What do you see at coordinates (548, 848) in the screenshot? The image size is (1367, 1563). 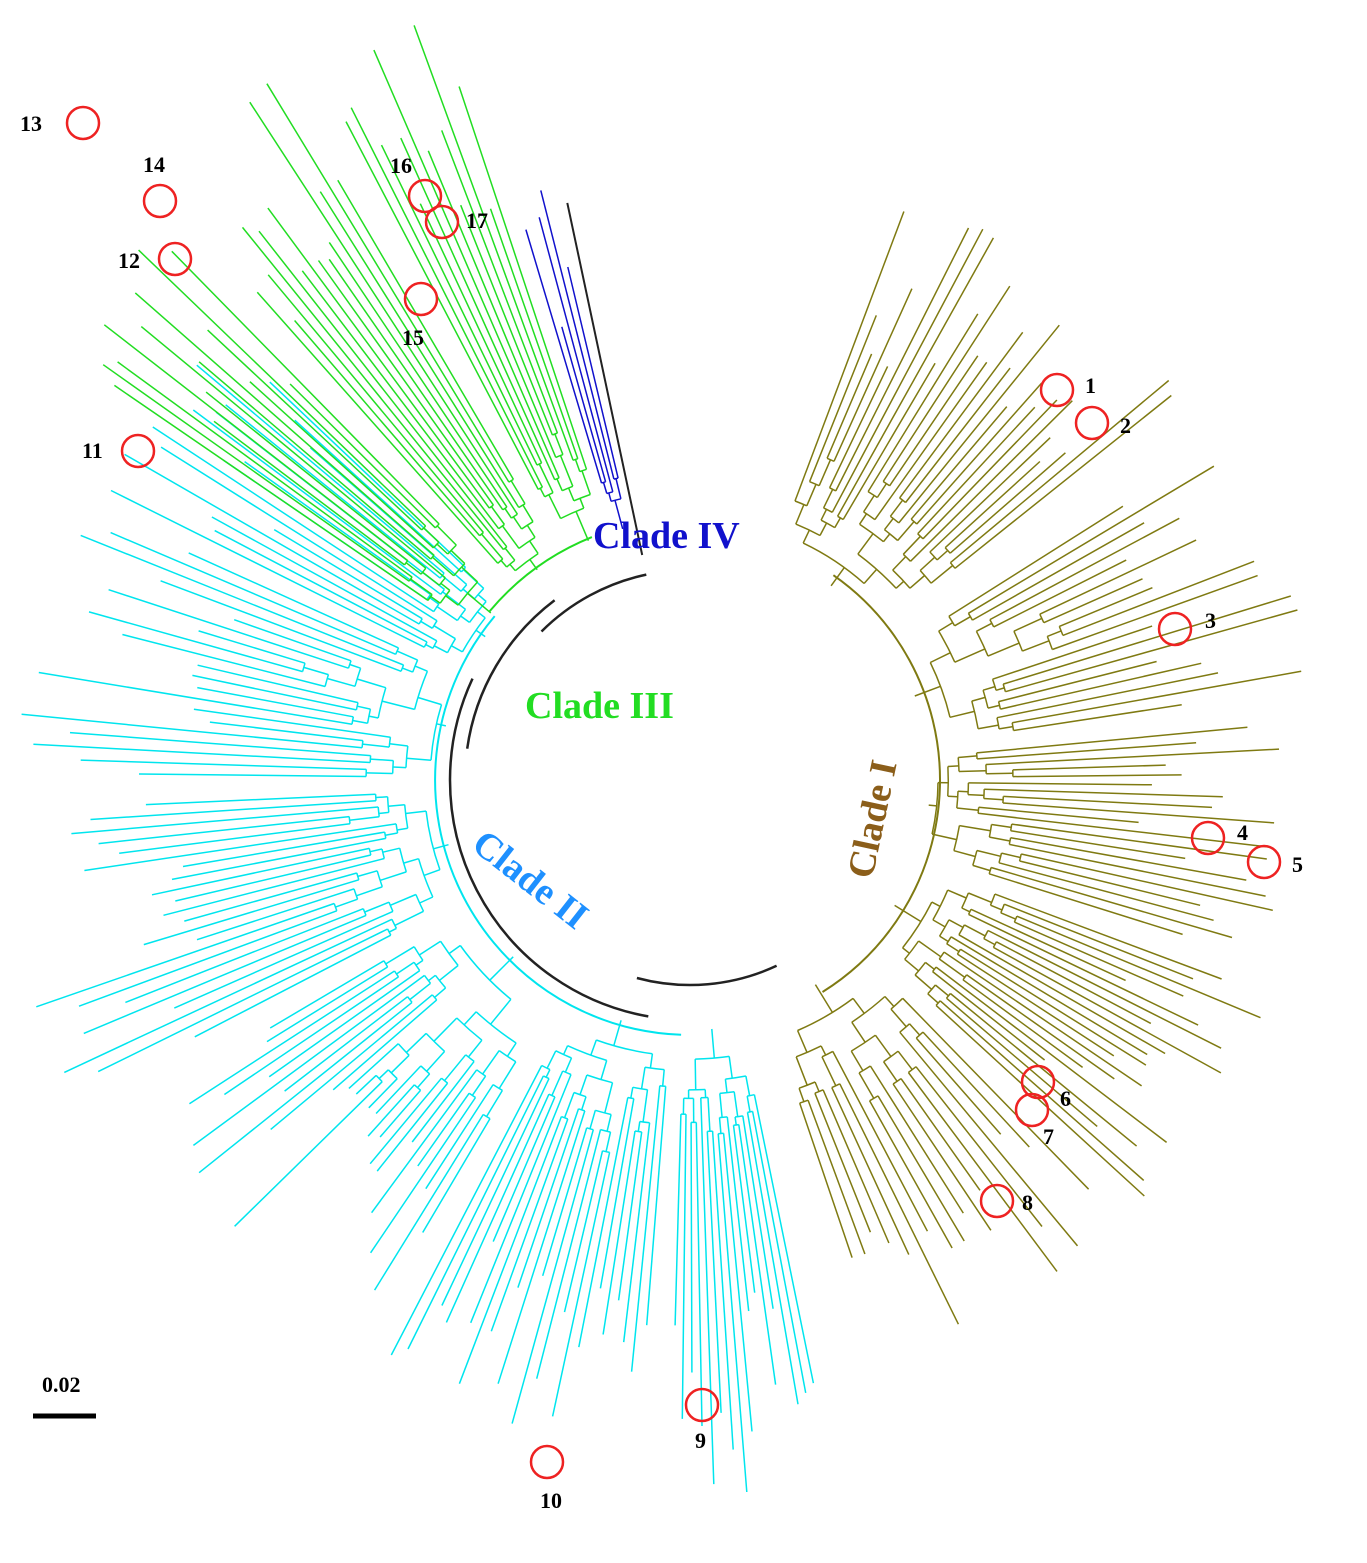 I see `backbone-arc-ii` at bounding box center [548, 848].